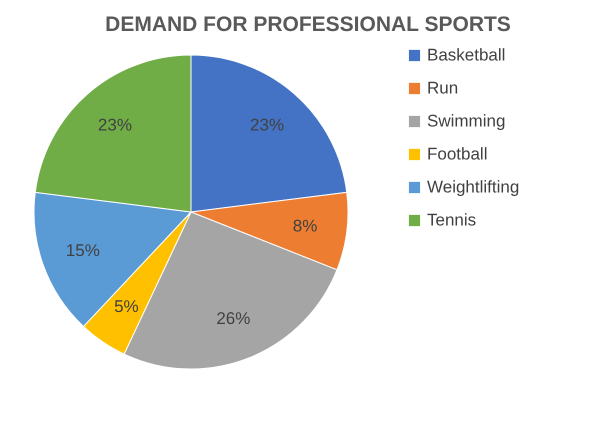 Image resolution: width=589 pixels, height=441 pixels. I want to click on legend-label: Tennis, so click(451, 220).